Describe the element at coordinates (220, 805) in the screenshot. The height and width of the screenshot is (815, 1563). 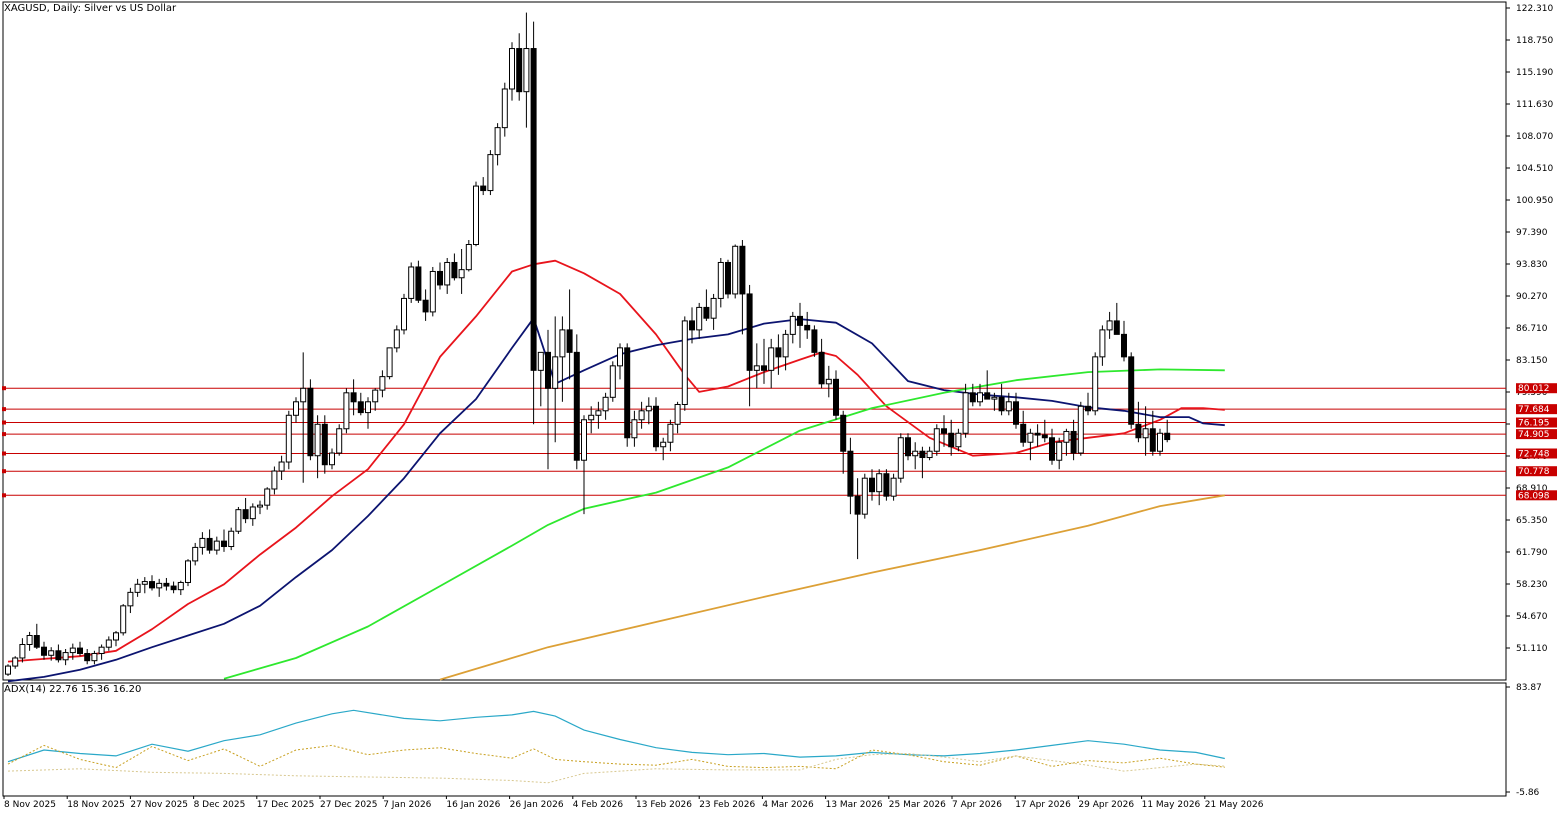
I see `date-tick-label: 8 Dec 2025` at that location.